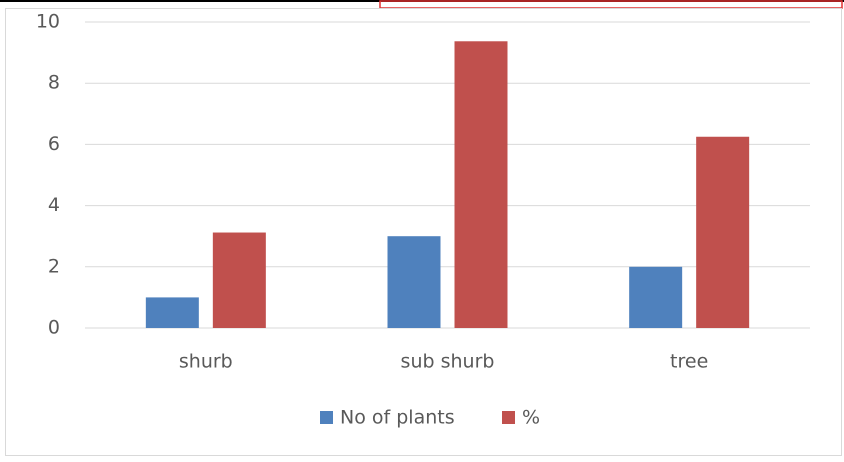  Describe the element at coordinates (448, 362) in the screenshot. I see `x-tick-label: sub shurb` at that location.